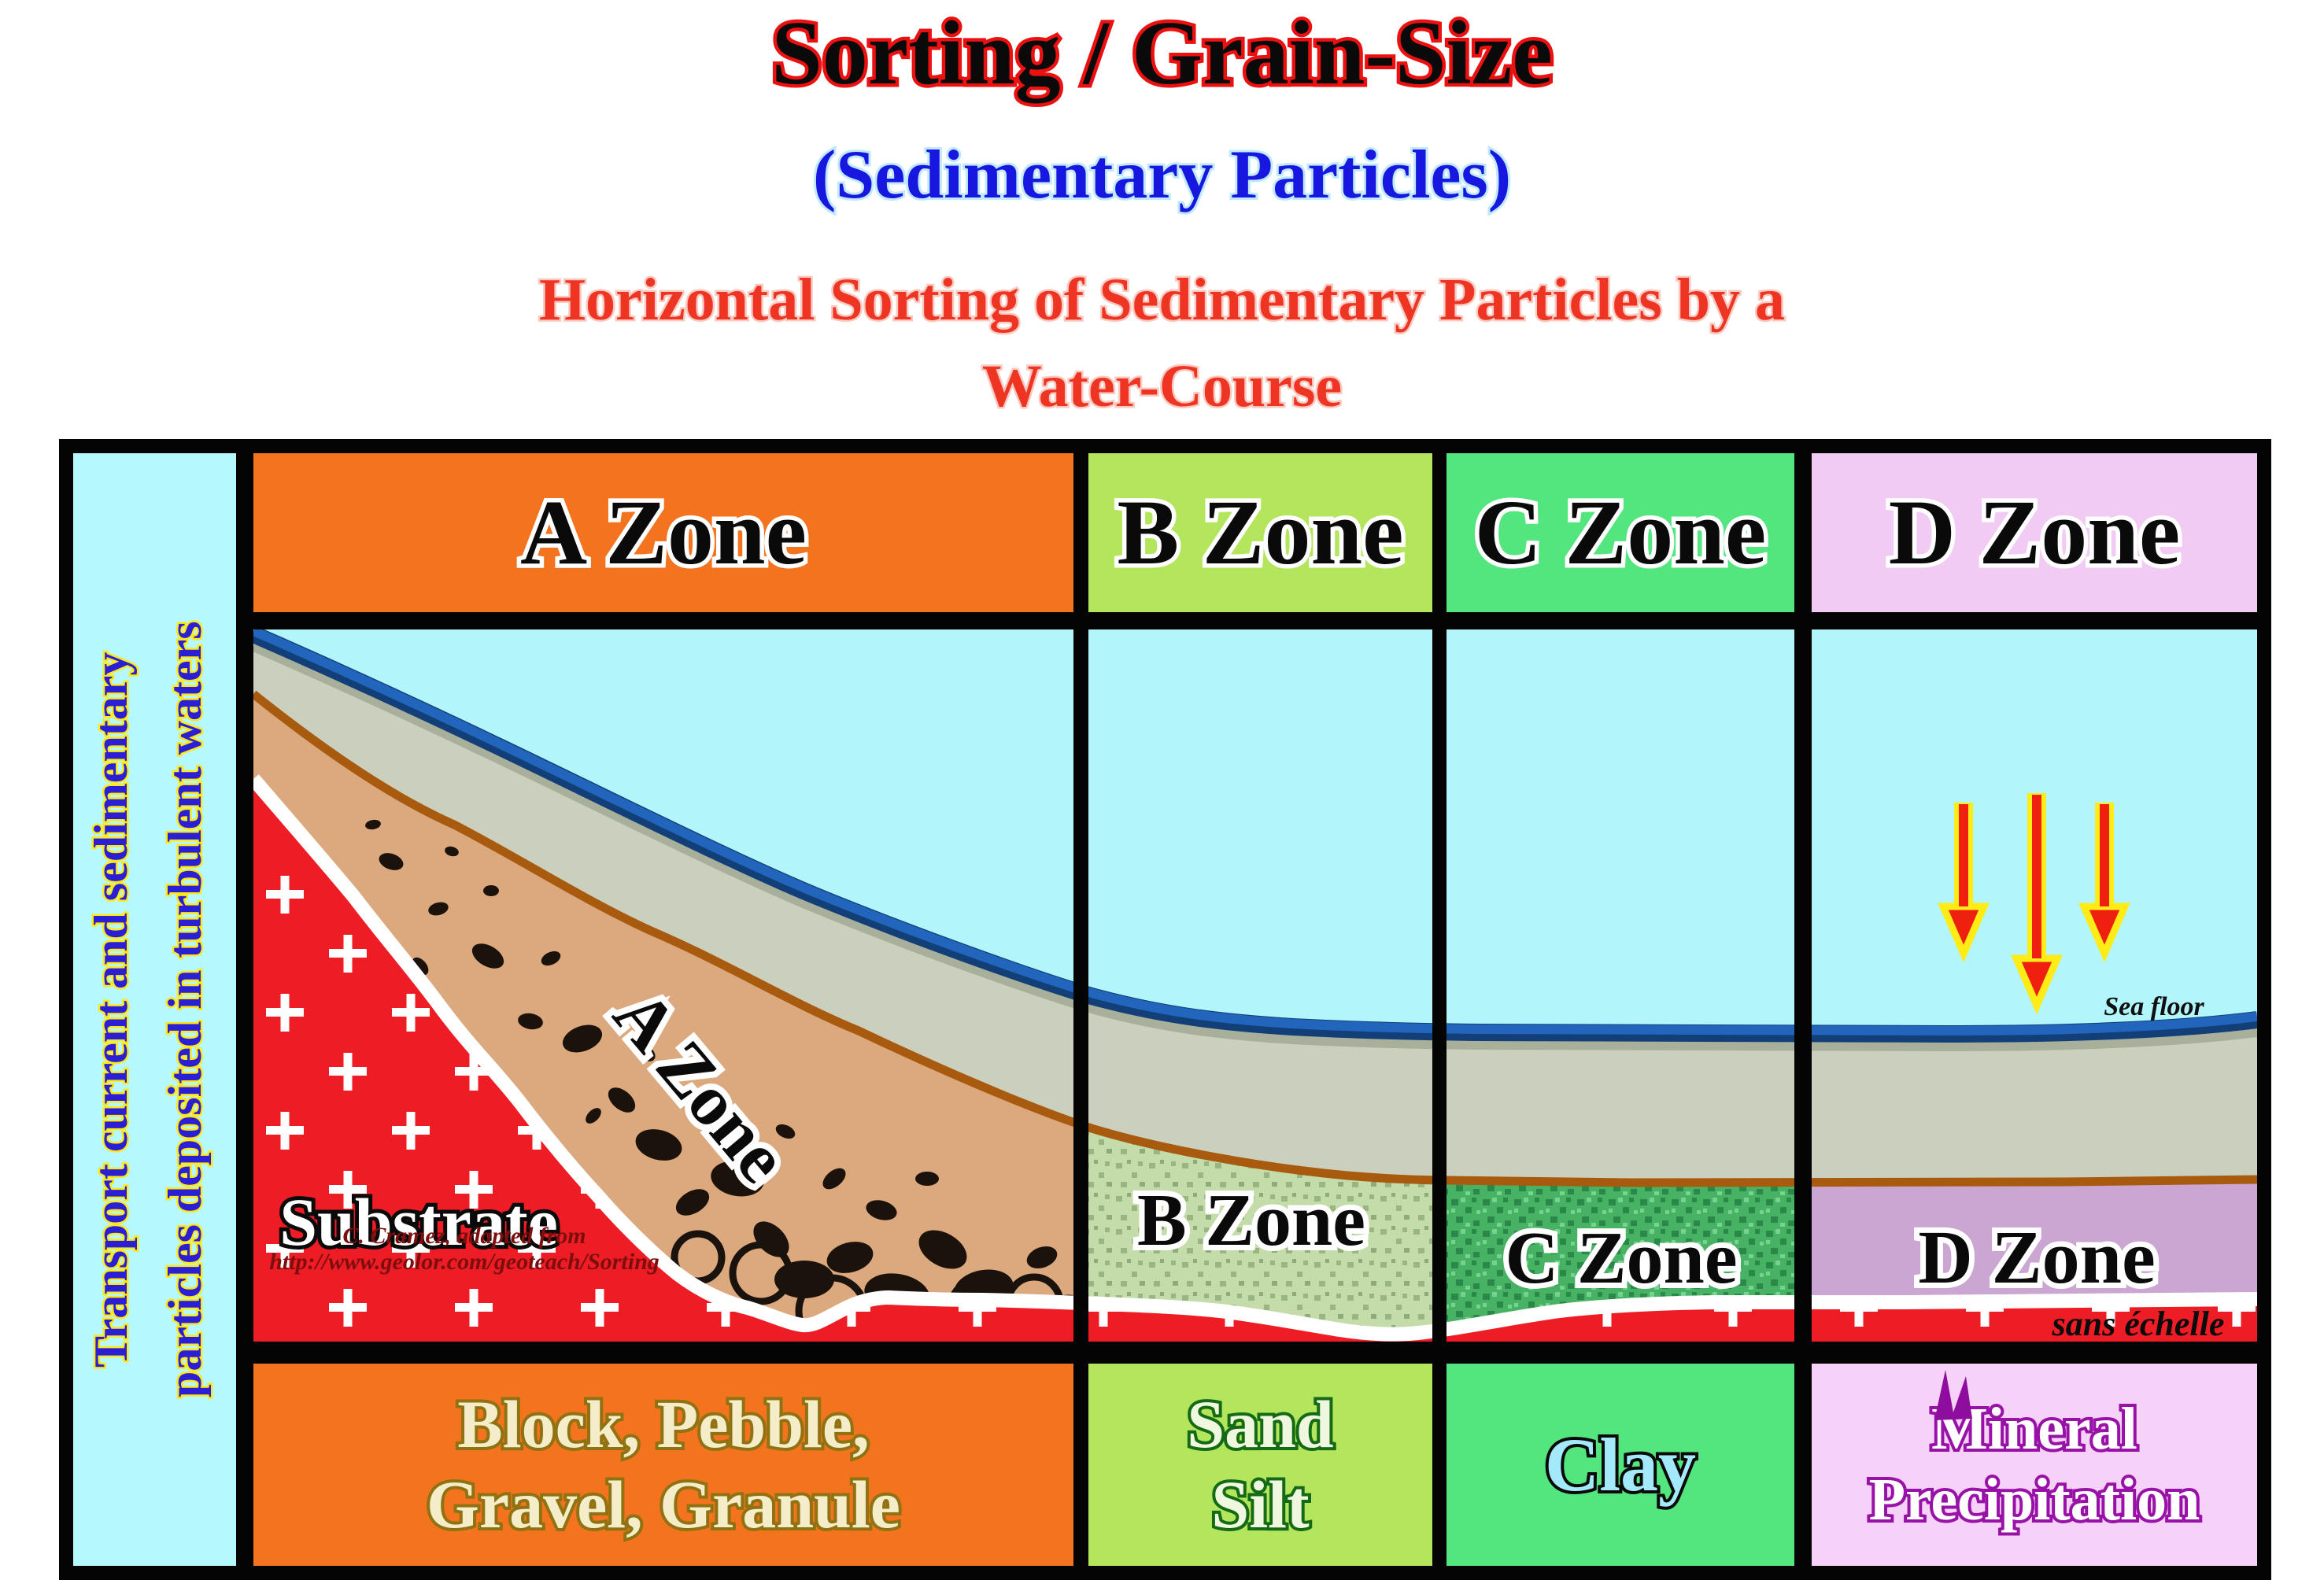  What do you see at coordinates (1162, 54) in the screenshot?
I see `page-title: Sorting / Grain-Size` at bounding box center [1162, 54].